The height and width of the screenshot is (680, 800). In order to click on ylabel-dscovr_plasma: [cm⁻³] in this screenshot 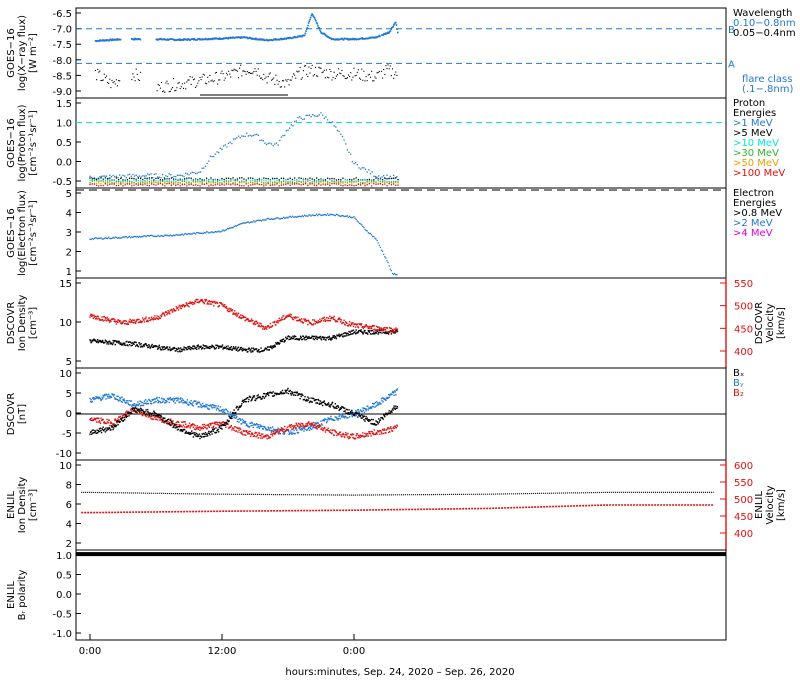, I will do `click(33, 323)`.